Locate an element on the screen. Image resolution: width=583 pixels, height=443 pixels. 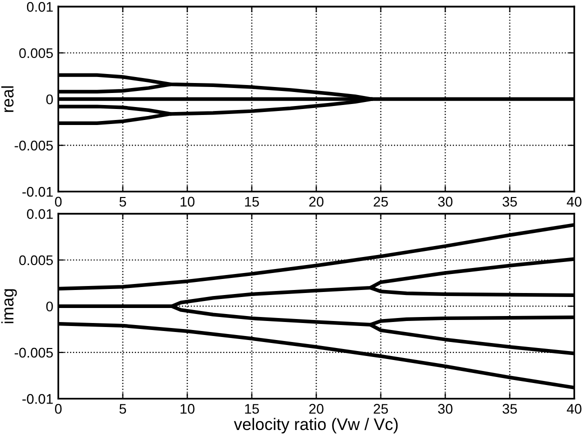
y-axis-title: imag is located at coordinates (9, 306).